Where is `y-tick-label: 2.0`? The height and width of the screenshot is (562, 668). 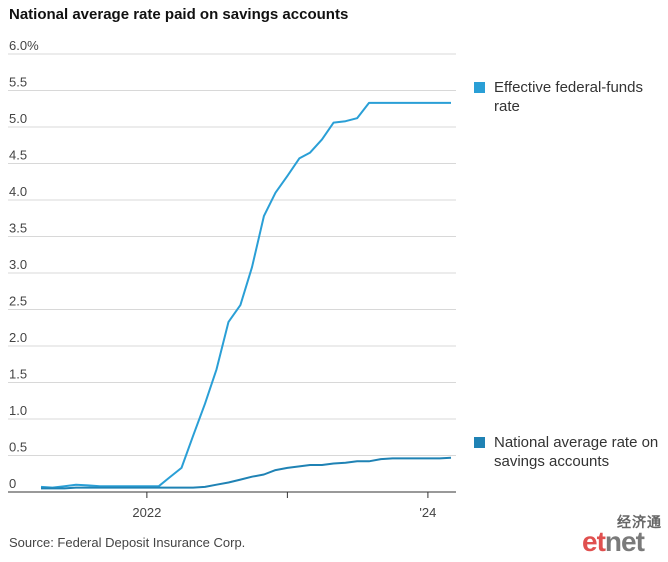
y-tick-label: 2.0 is located at coordinates (18, 337).